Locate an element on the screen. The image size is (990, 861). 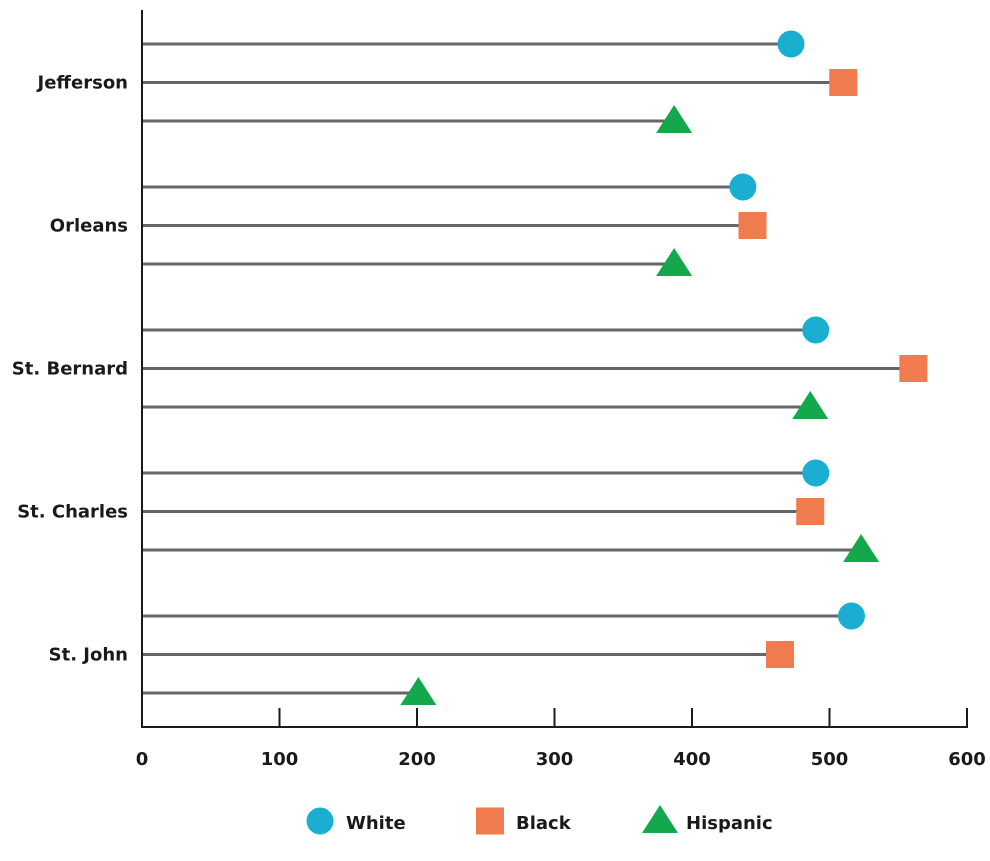
x-axis-ticks: 0 100 200 300 400 500 600 is located at coordinates (561, 739).